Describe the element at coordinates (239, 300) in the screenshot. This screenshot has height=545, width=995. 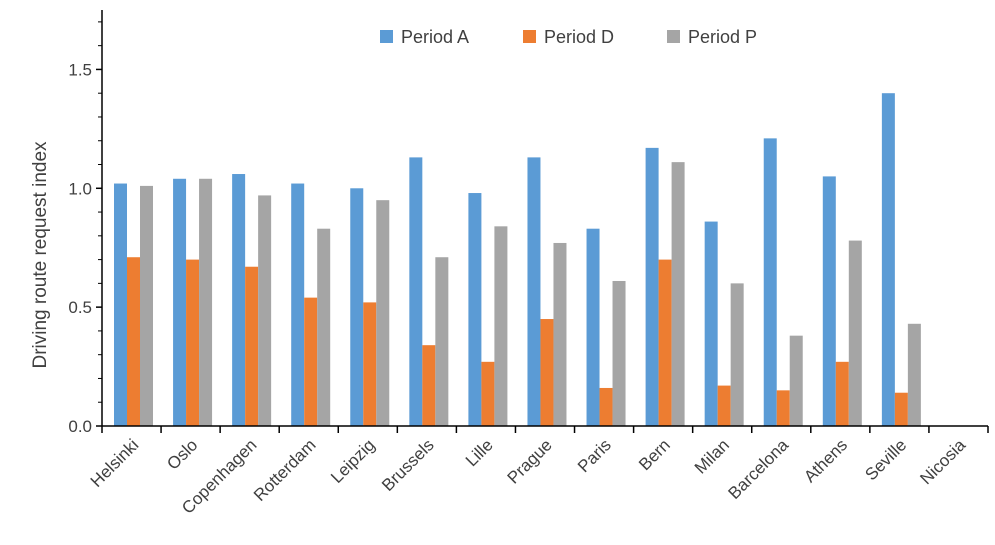
I see `bar-period-a-copenhagen` at that location.